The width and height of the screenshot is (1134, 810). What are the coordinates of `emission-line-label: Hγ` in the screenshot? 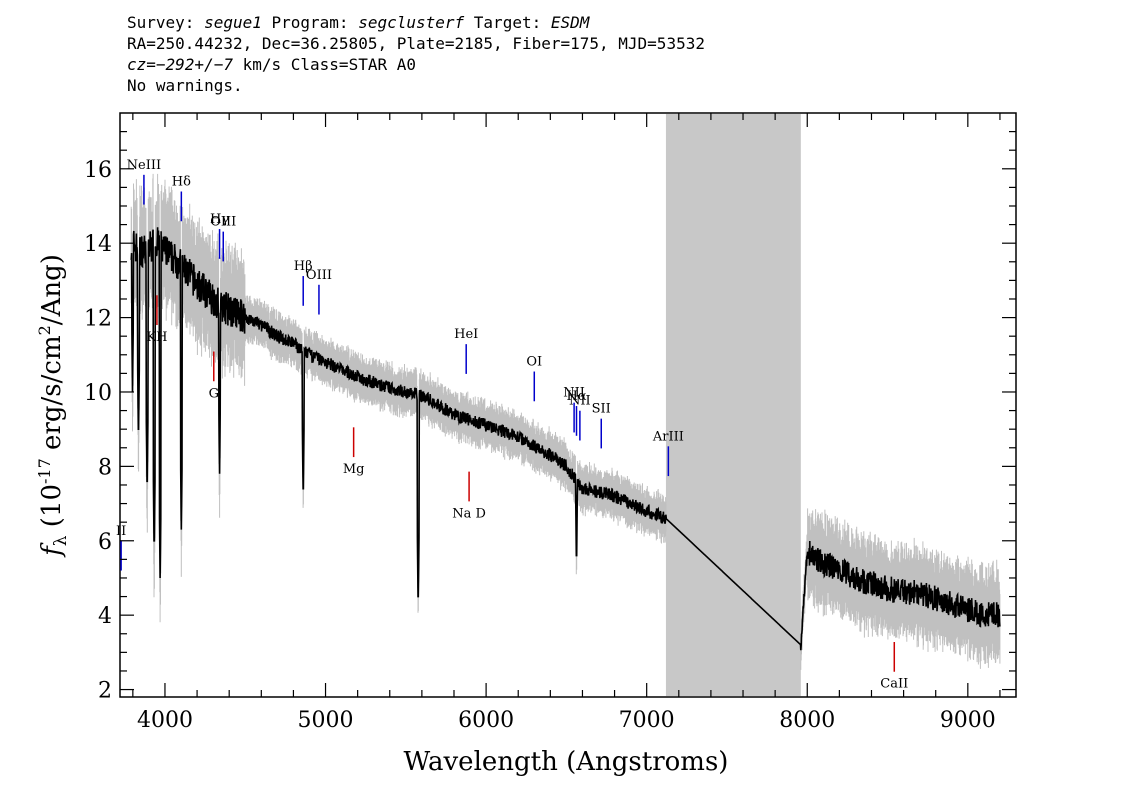 It's located at (219, 219).